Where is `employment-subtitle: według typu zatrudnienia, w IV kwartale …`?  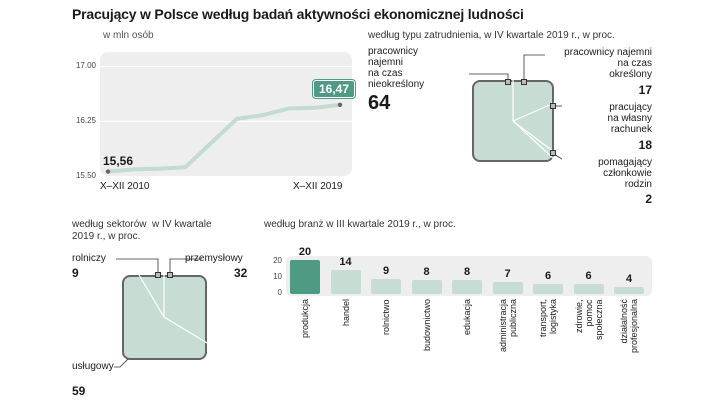 employment-subtitle: według typu zatrudnienia, w IV kwartale … is located at coordinates (491, 35).